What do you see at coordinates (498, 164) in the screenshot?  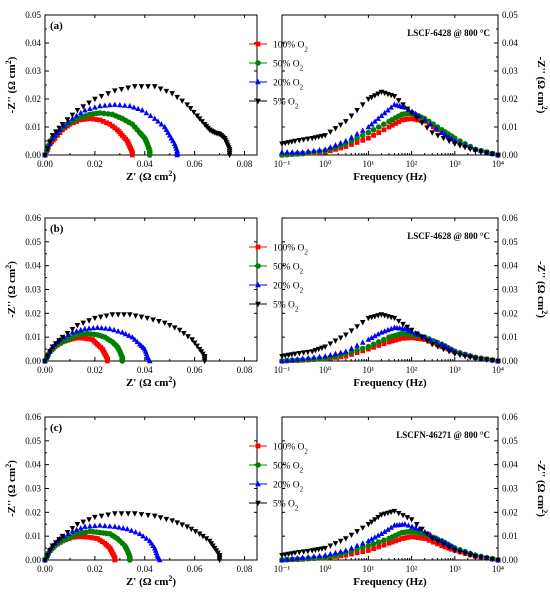 I see `x-tick-label: 10⁴` at bounding box center [498, 164].